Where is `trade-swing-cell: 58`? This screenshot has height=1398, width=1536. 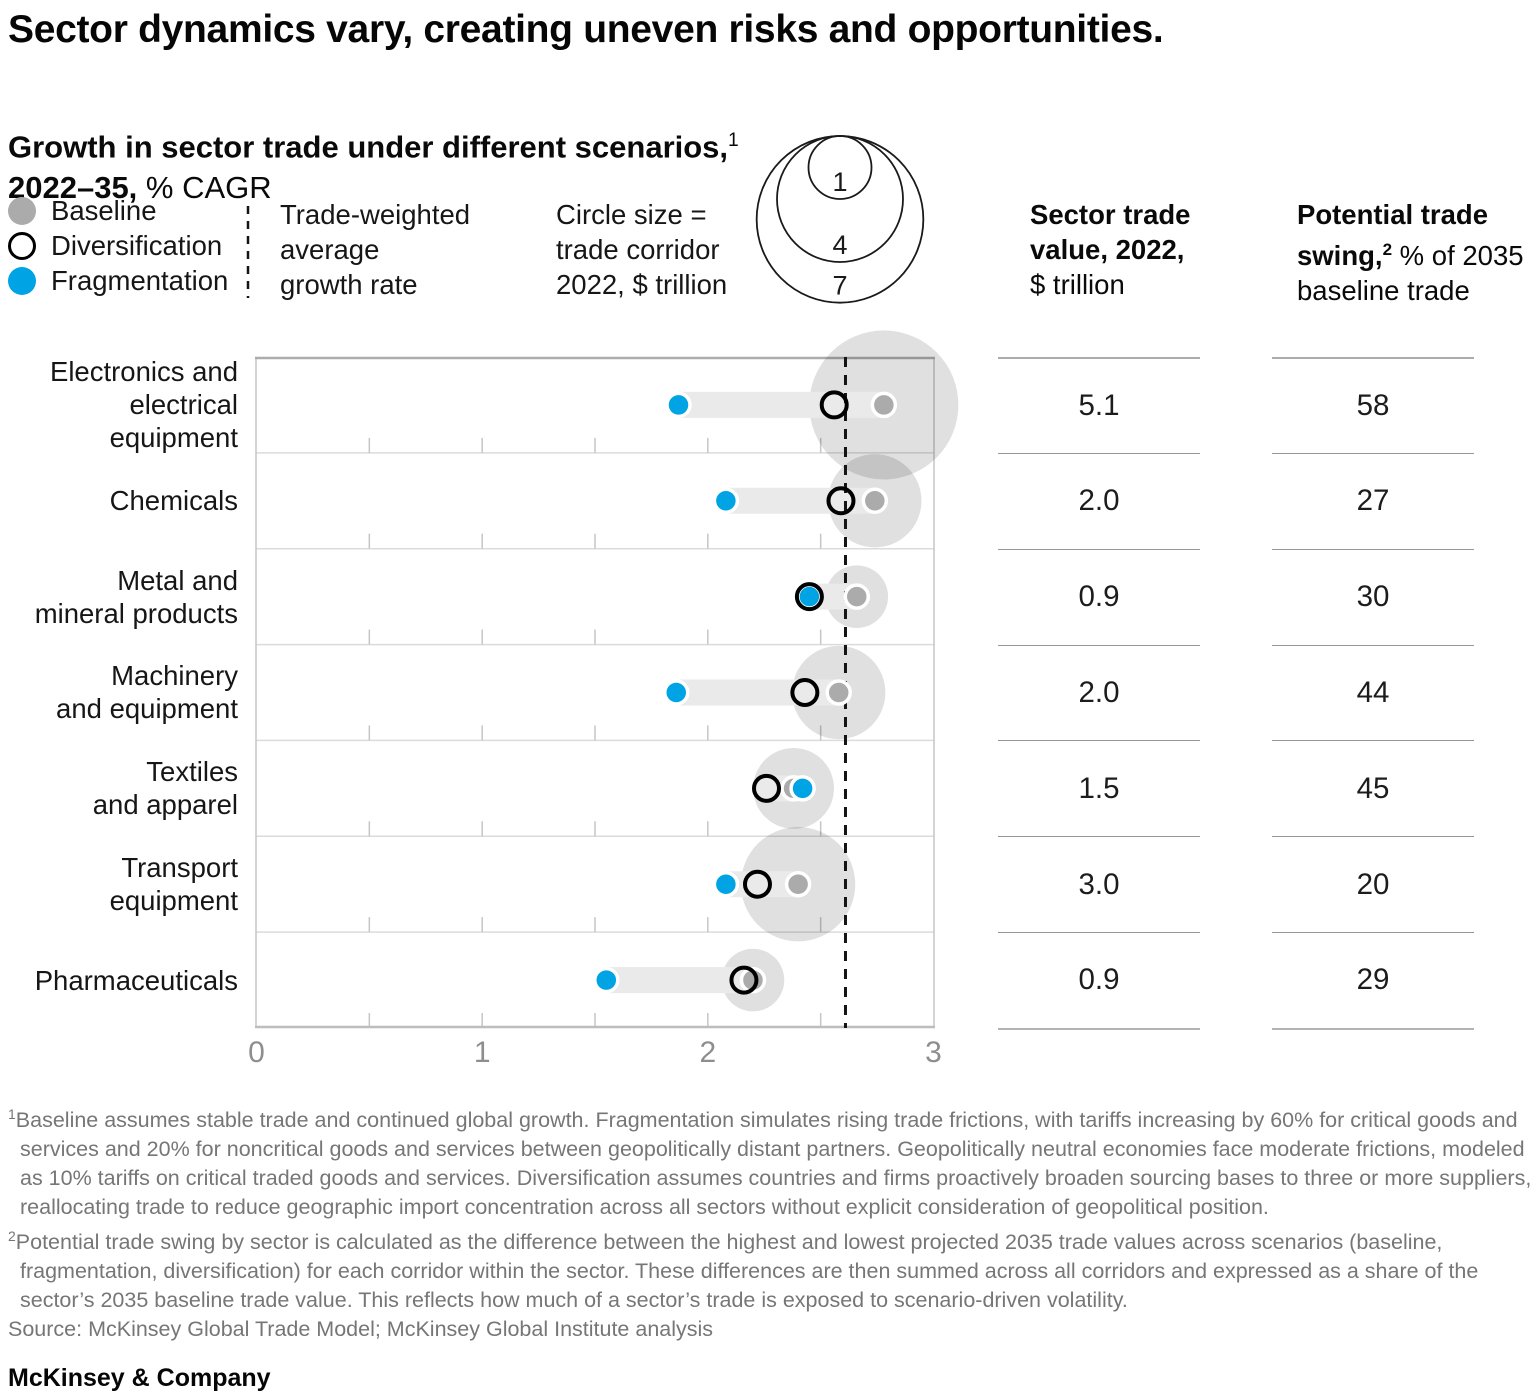
trade-swing-cell: 58 is located at coordinates (1373, 405).